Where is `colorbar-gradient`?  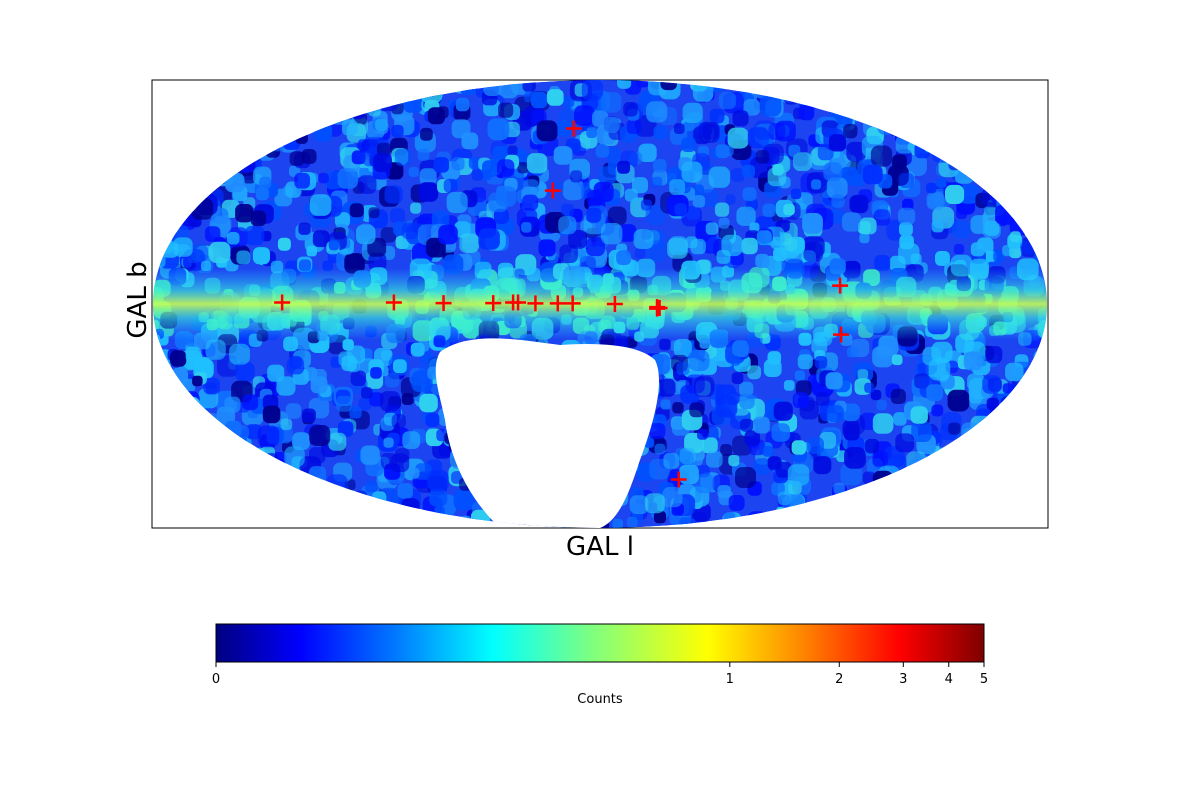
colorbar-gradient is located at coordinates (600, 643).